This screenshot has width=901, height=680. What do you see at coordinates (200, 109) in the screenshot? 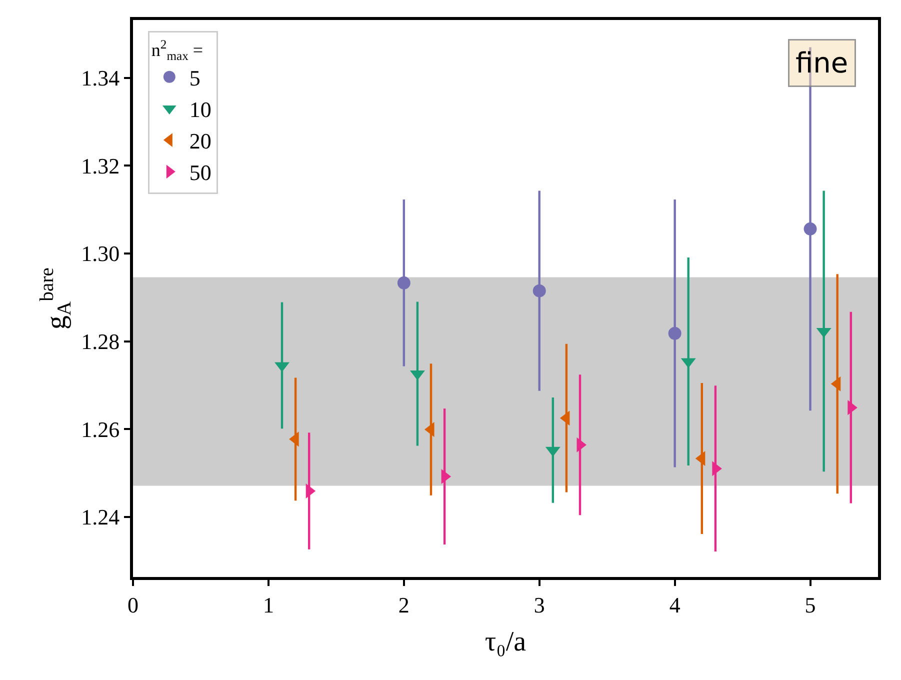
I see `legend-label: 10` at bounding box center [200, 109].